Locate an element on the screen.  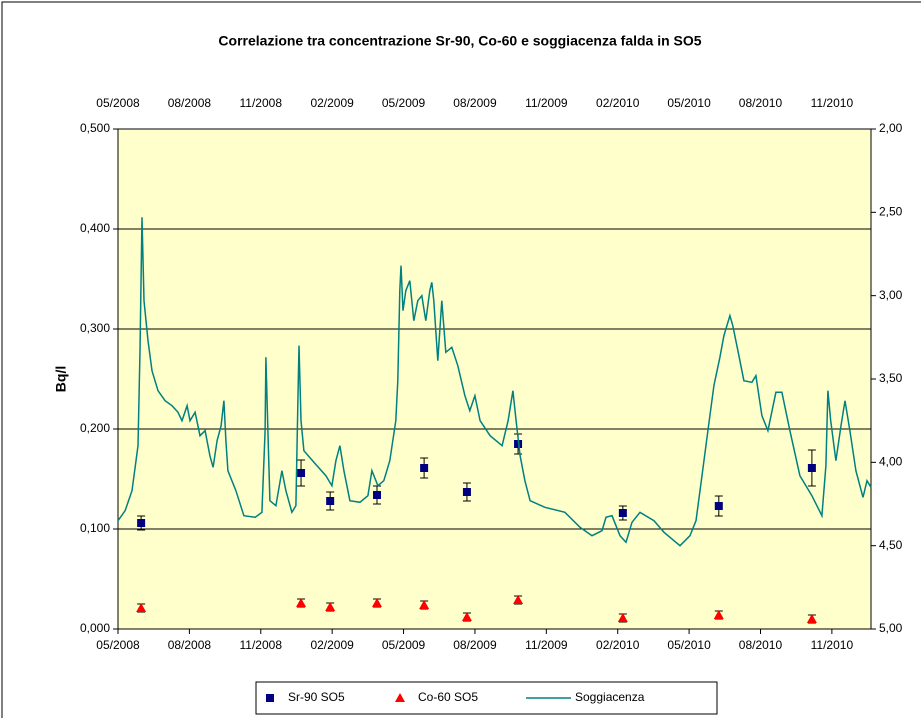
x-top-tick-label: 05/2009 is located at coordinates (404, 103).